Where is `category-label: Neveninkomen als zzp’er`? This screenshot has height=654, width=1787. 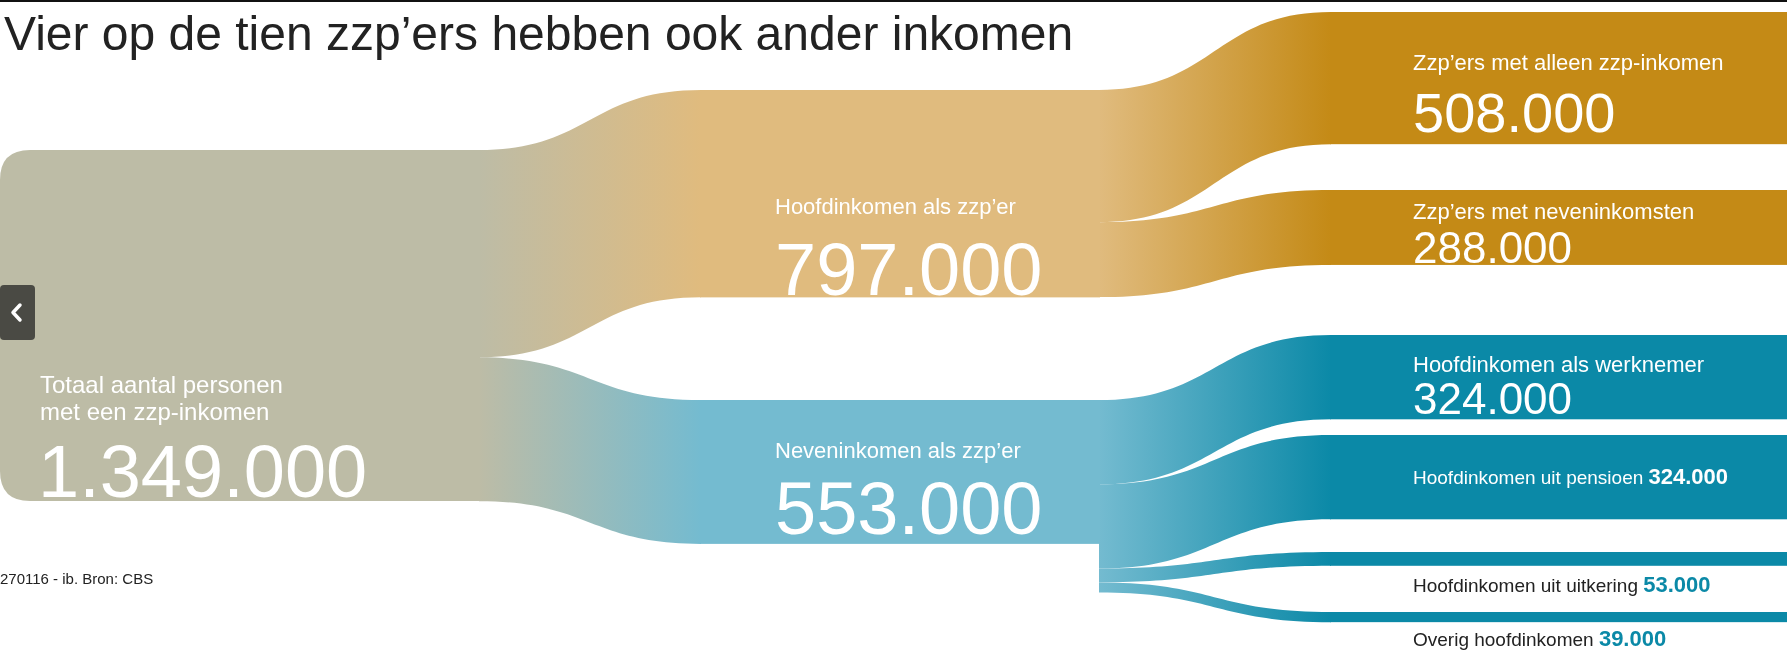
category-label: Neveninkomen als zzp’er is located at coordinates (898, 450).